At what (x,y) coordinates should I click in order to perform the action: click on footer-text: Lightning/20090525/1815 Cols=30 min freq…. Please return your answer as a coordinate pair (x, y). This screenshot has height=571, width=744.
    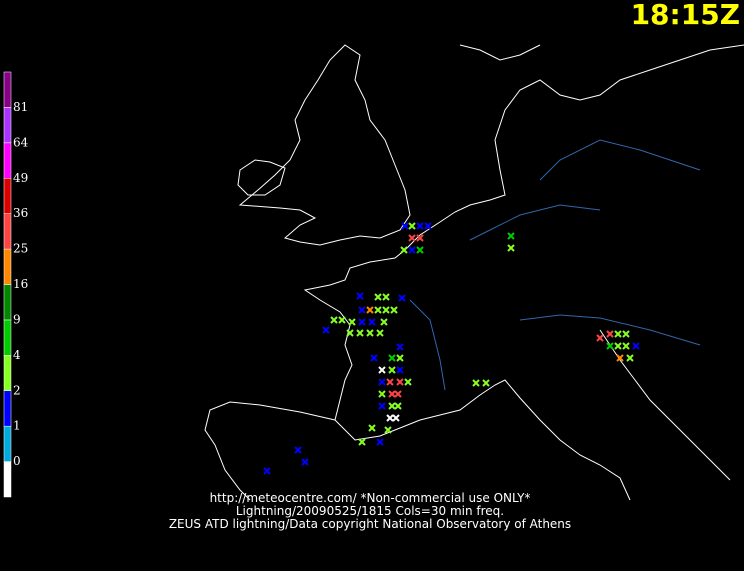
    Looking at the image, I should click on (370, 511).